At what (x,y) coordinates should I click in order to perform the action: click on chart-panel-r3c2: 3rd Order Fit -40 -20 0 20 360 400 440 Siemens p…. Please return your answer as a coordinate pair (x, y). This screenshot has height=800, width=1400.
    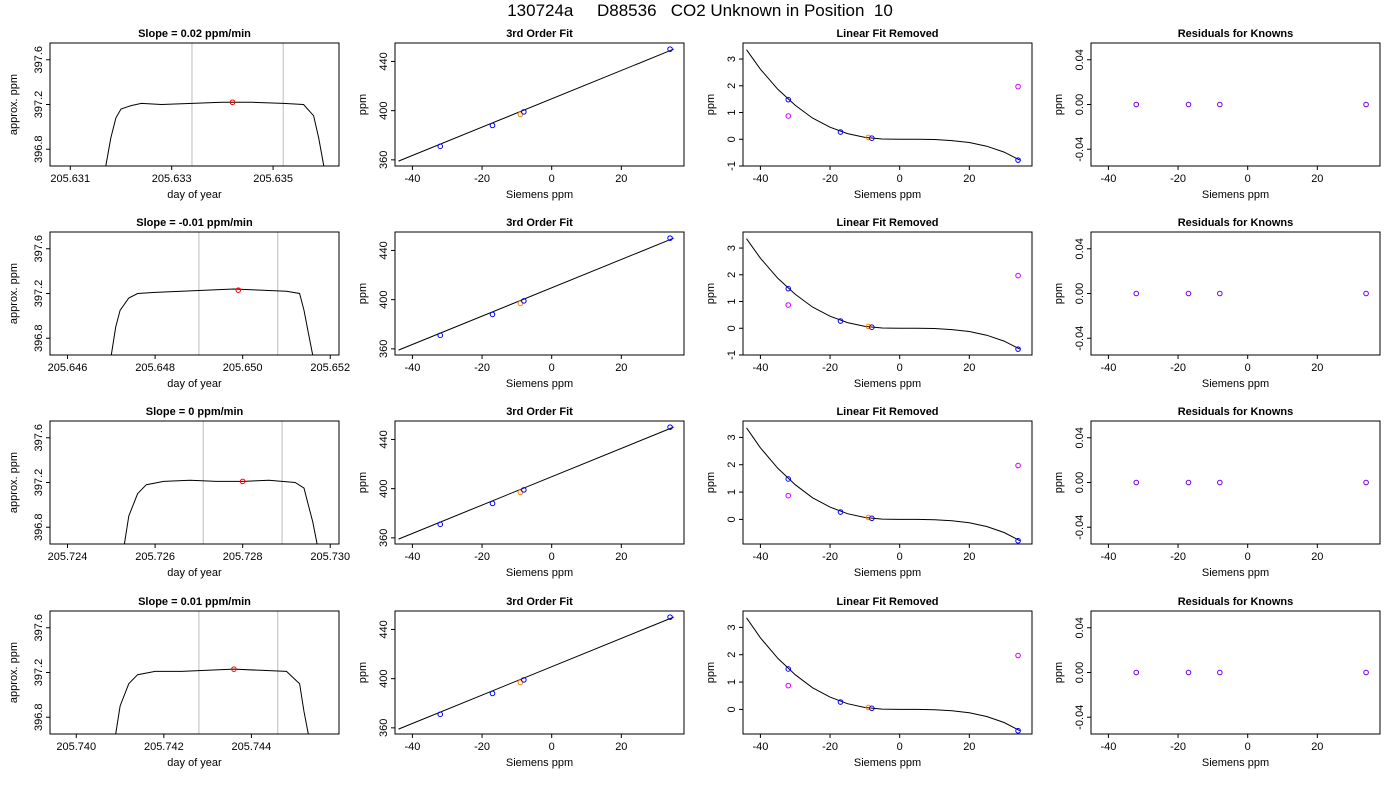
    Looking at the image, I should click on (521, 492).